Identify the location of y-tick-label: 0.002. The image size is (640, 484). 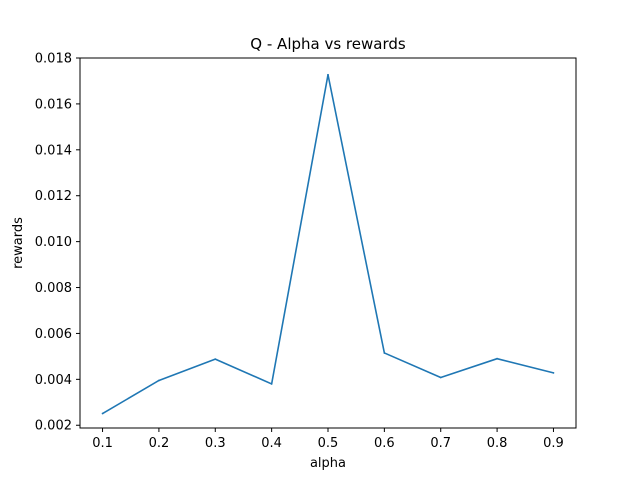
(53, 426).